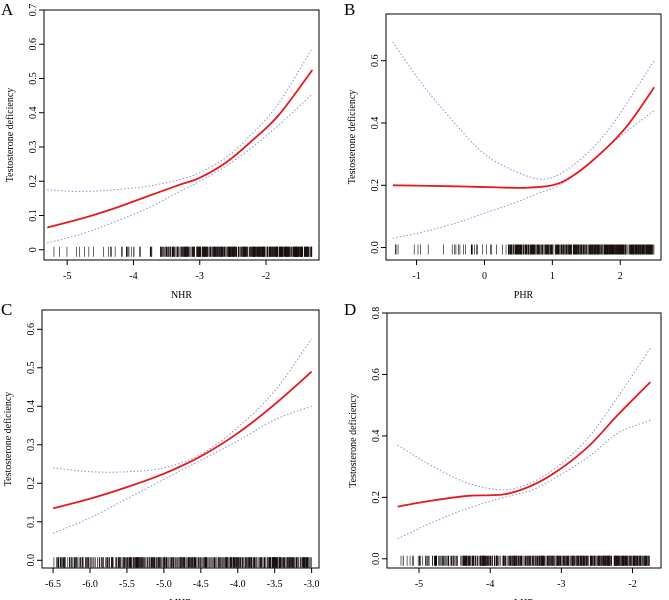  I want to click on x-axis-label: LHR, so click(524, 599).